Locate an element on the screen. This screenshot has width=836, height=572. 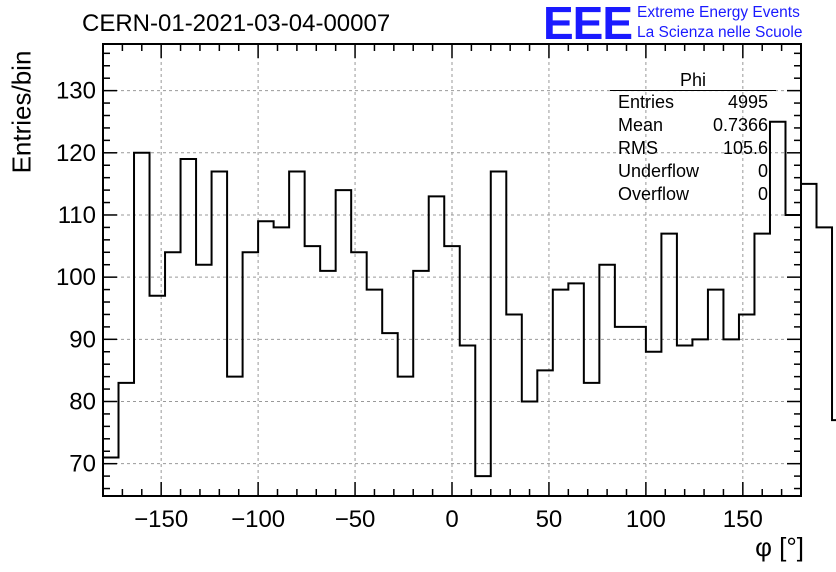
stats-row-rms: RMS 105.6 is located at coordinates (693, 148).